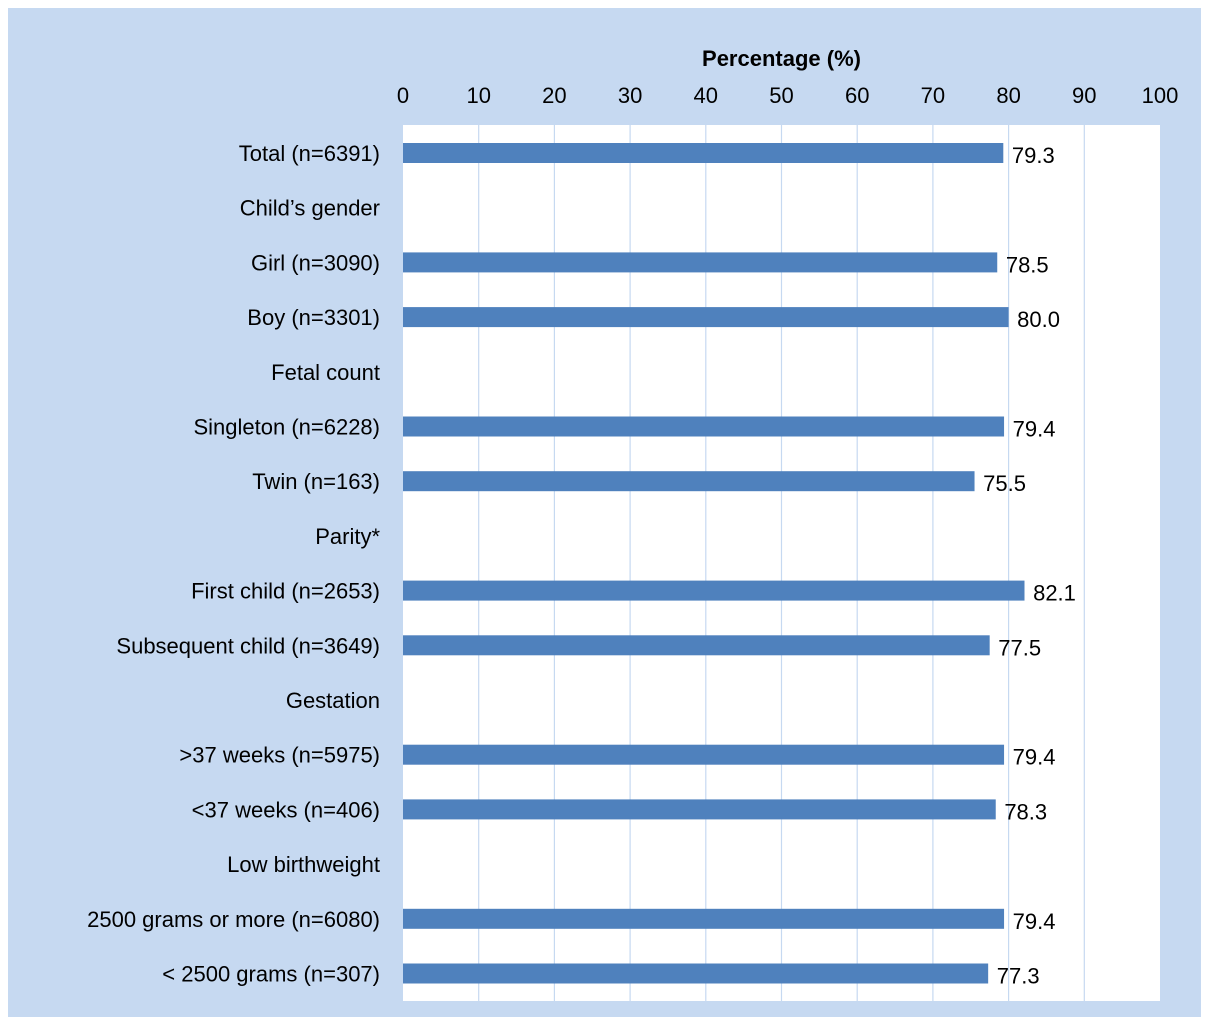  Describe the element at coordinates (1033, 155) in the screenshot. I see `data-label: 79.3` at that location.